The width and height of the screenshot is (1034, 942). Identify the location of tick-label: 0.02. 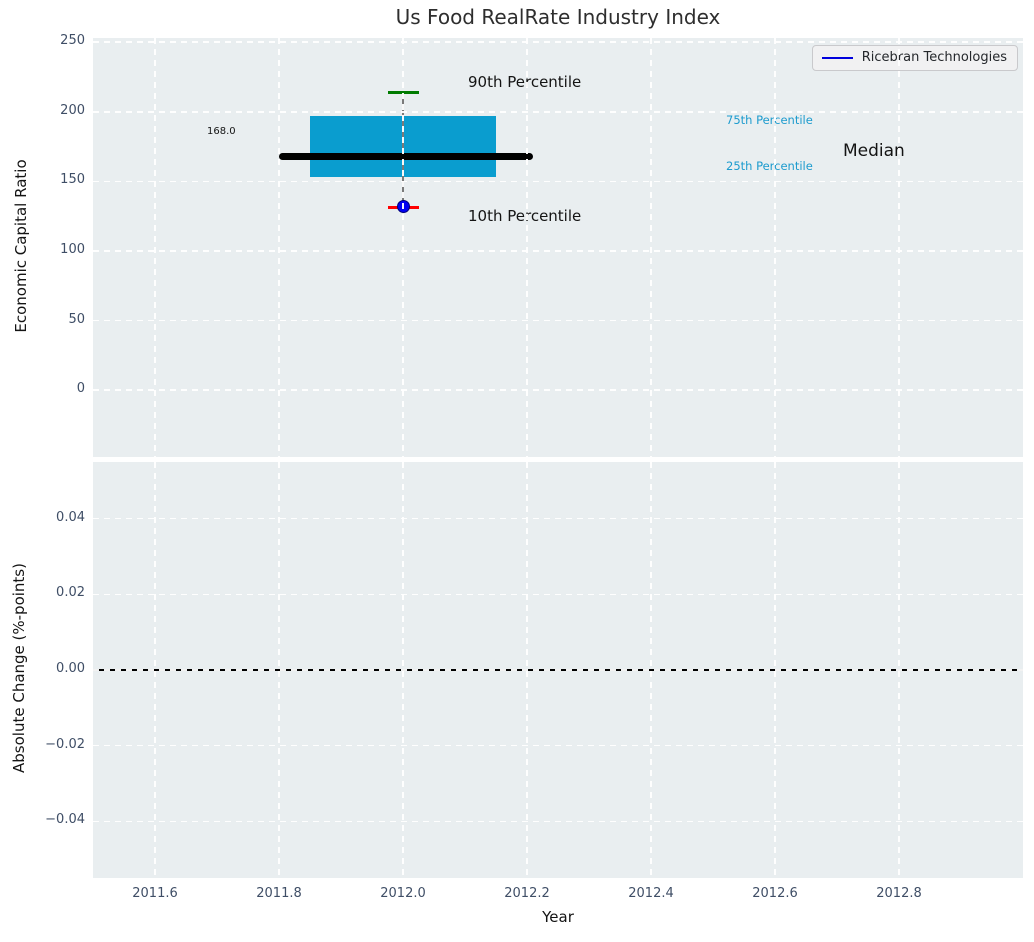
(70, 593).